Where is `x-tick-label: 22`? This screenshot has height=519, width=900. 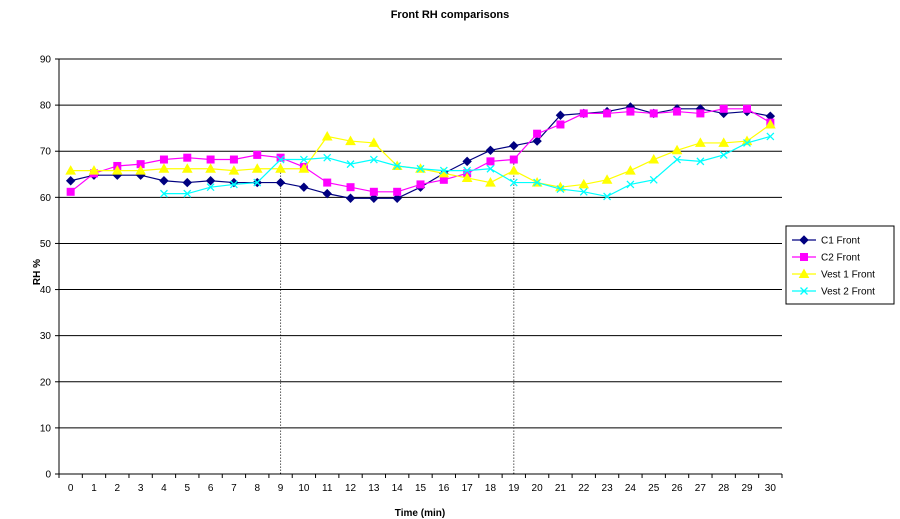
x-tick-label: 22 is located at coordinates (584, 488).